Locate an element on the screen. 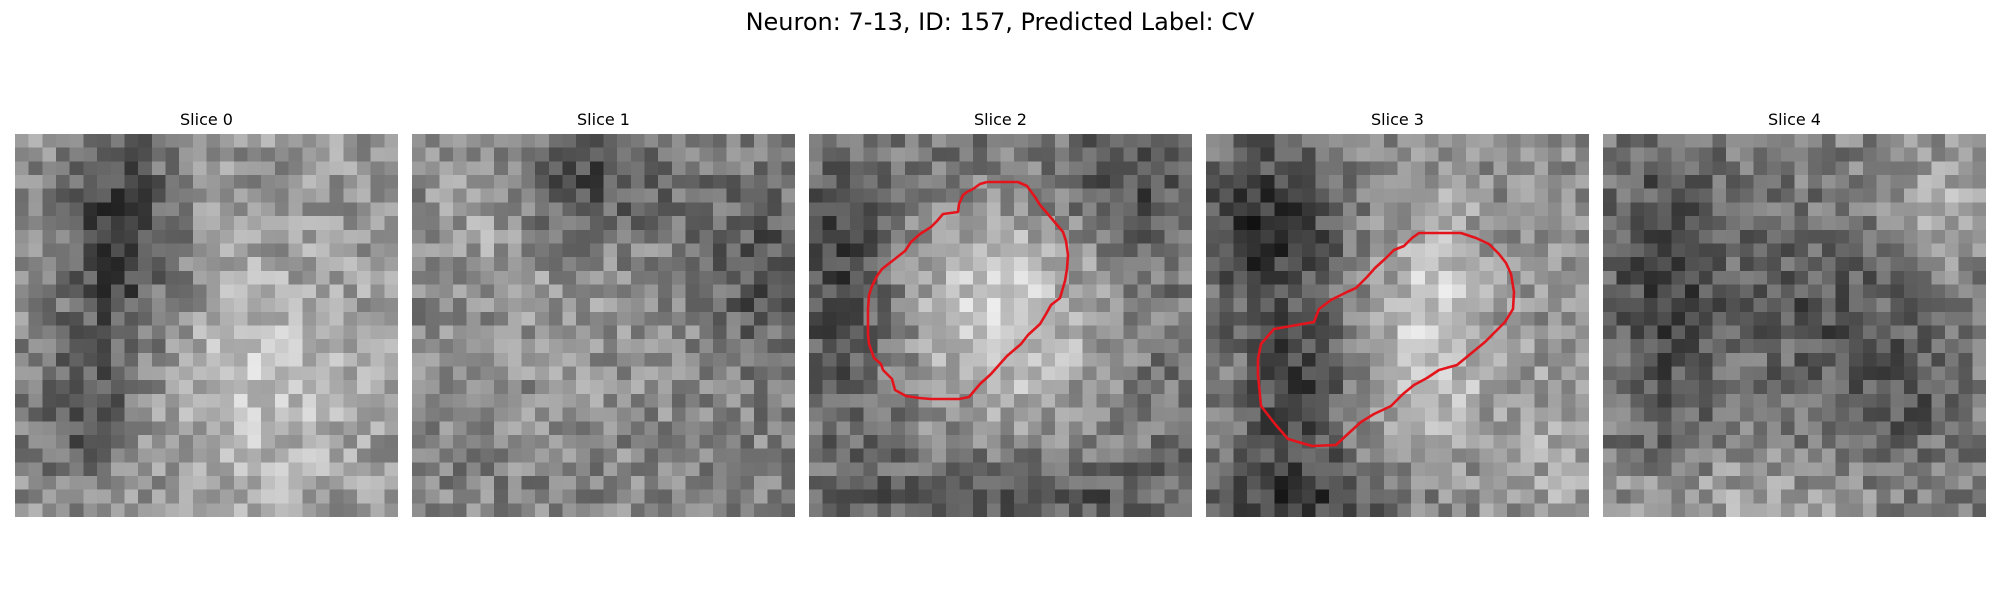 The image size is (2000, 600). panel-title: Slice 2 is located at coordinates (1000, 119).